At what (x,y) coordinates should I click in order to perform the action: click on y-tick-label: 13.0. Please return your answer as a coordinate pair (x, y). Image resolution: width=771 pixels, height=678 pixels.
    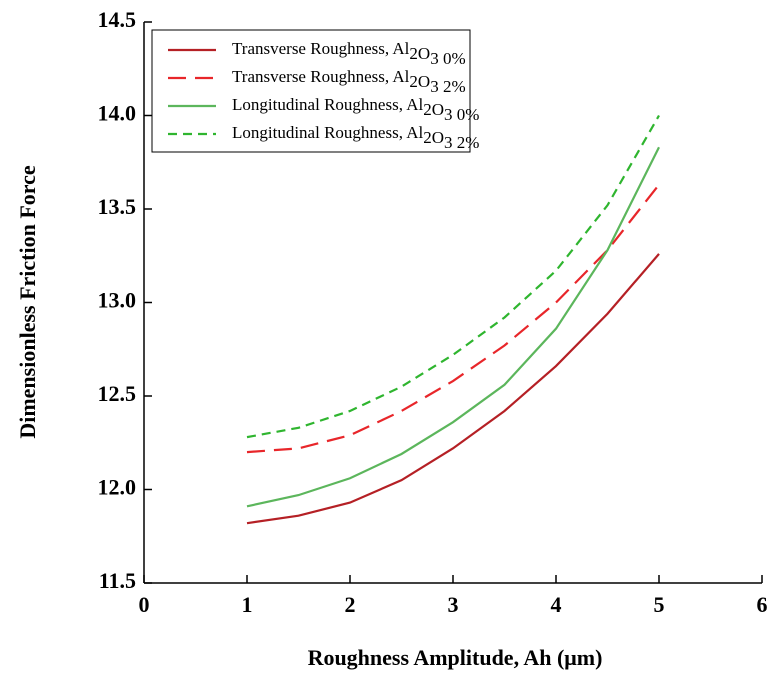
    Looking at the image, I should click on (117, 300).